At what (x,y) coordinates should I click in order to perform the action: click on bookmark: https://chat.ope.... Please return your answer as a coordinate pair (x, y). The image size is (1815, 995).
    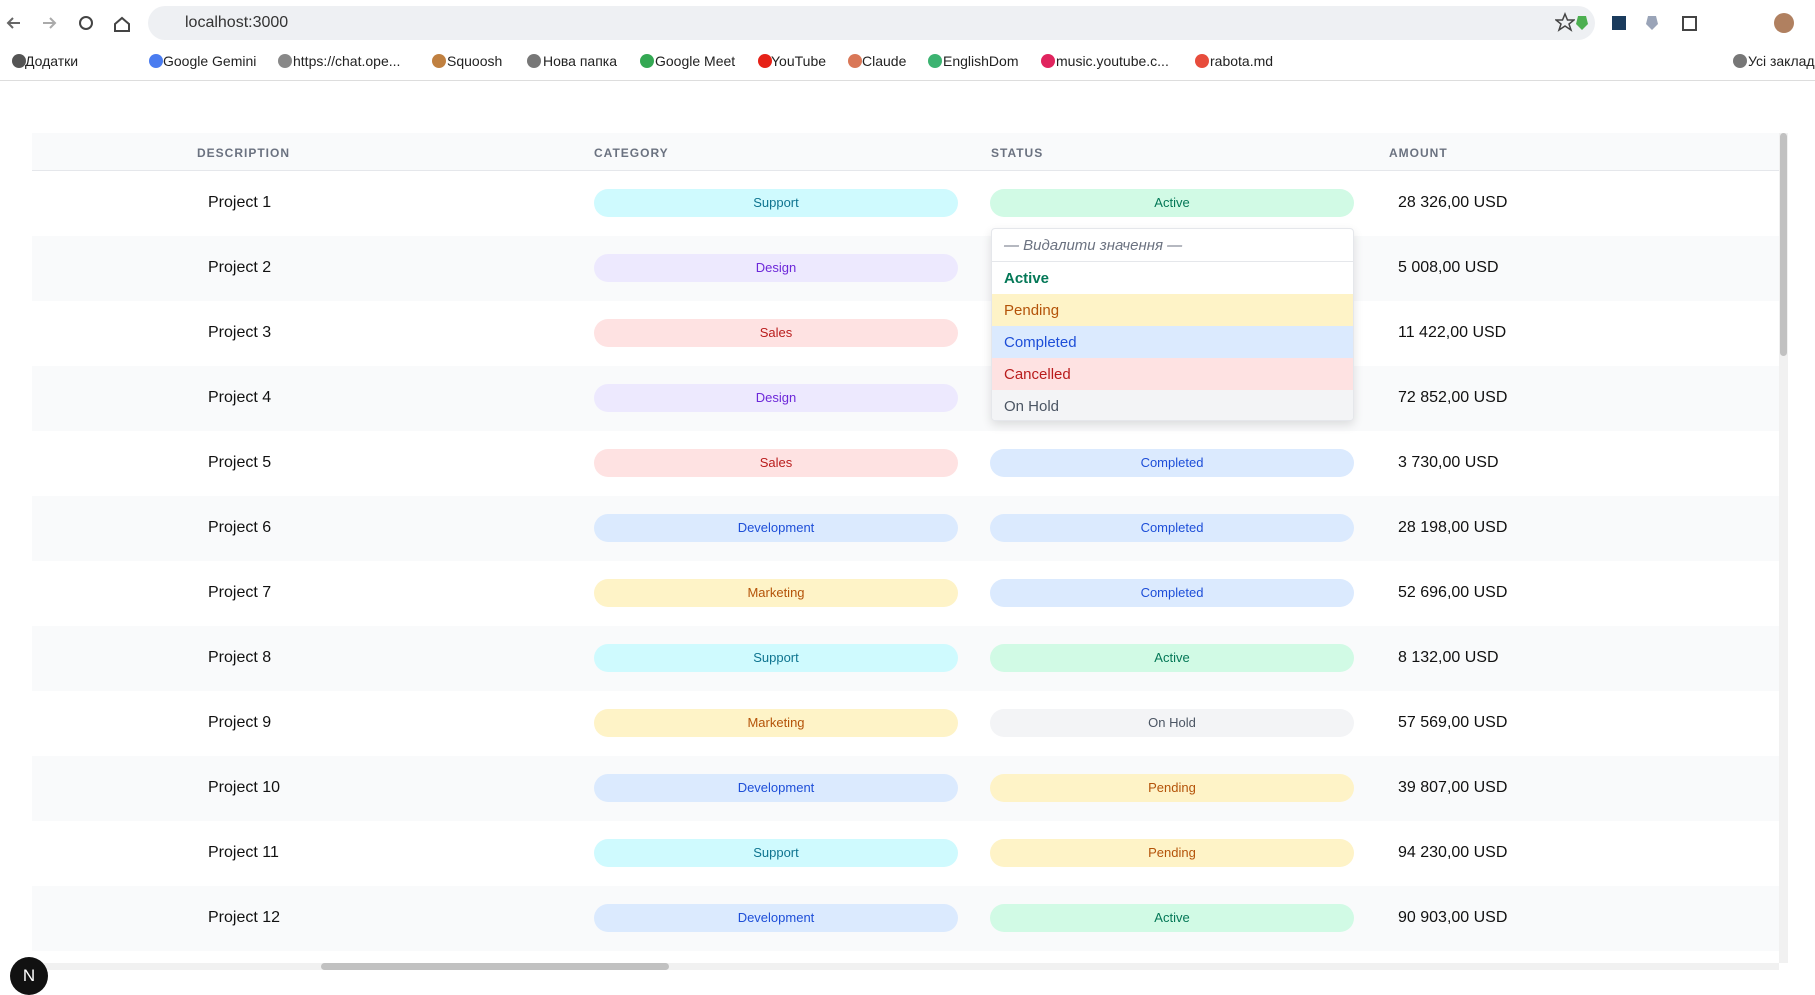
    Looking at the image, I should click on (347, 61).